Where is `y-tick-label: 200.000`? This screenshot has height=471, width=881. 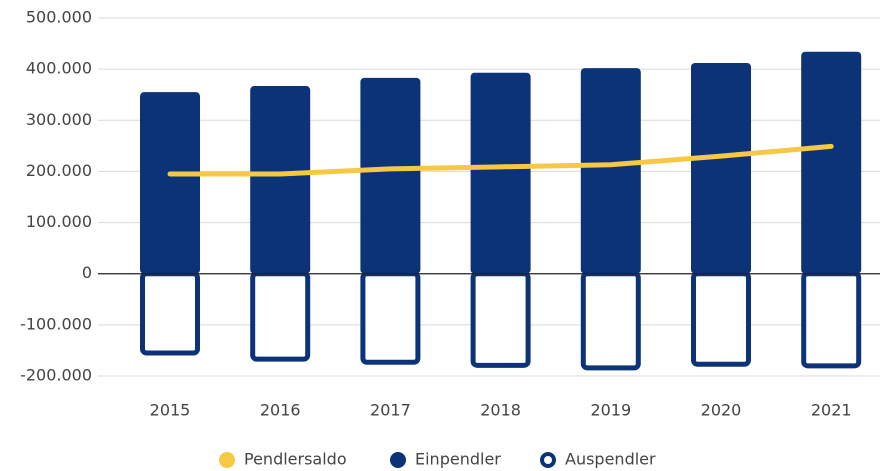
y-tick-label: 200.000 is located at coordinates (59, 170).